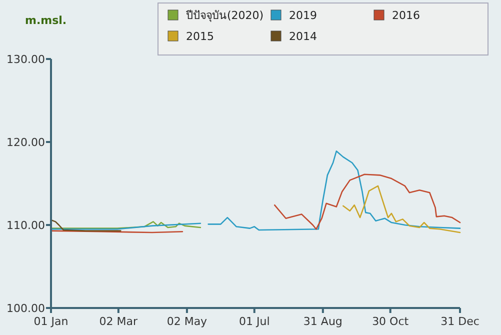 The height and width of the screenshot is (335, 501). What do you see at coordinates (254, 321) in the screenshot?
I see `x-tick-label: 01 Jul` at bounding box center [254, 321].